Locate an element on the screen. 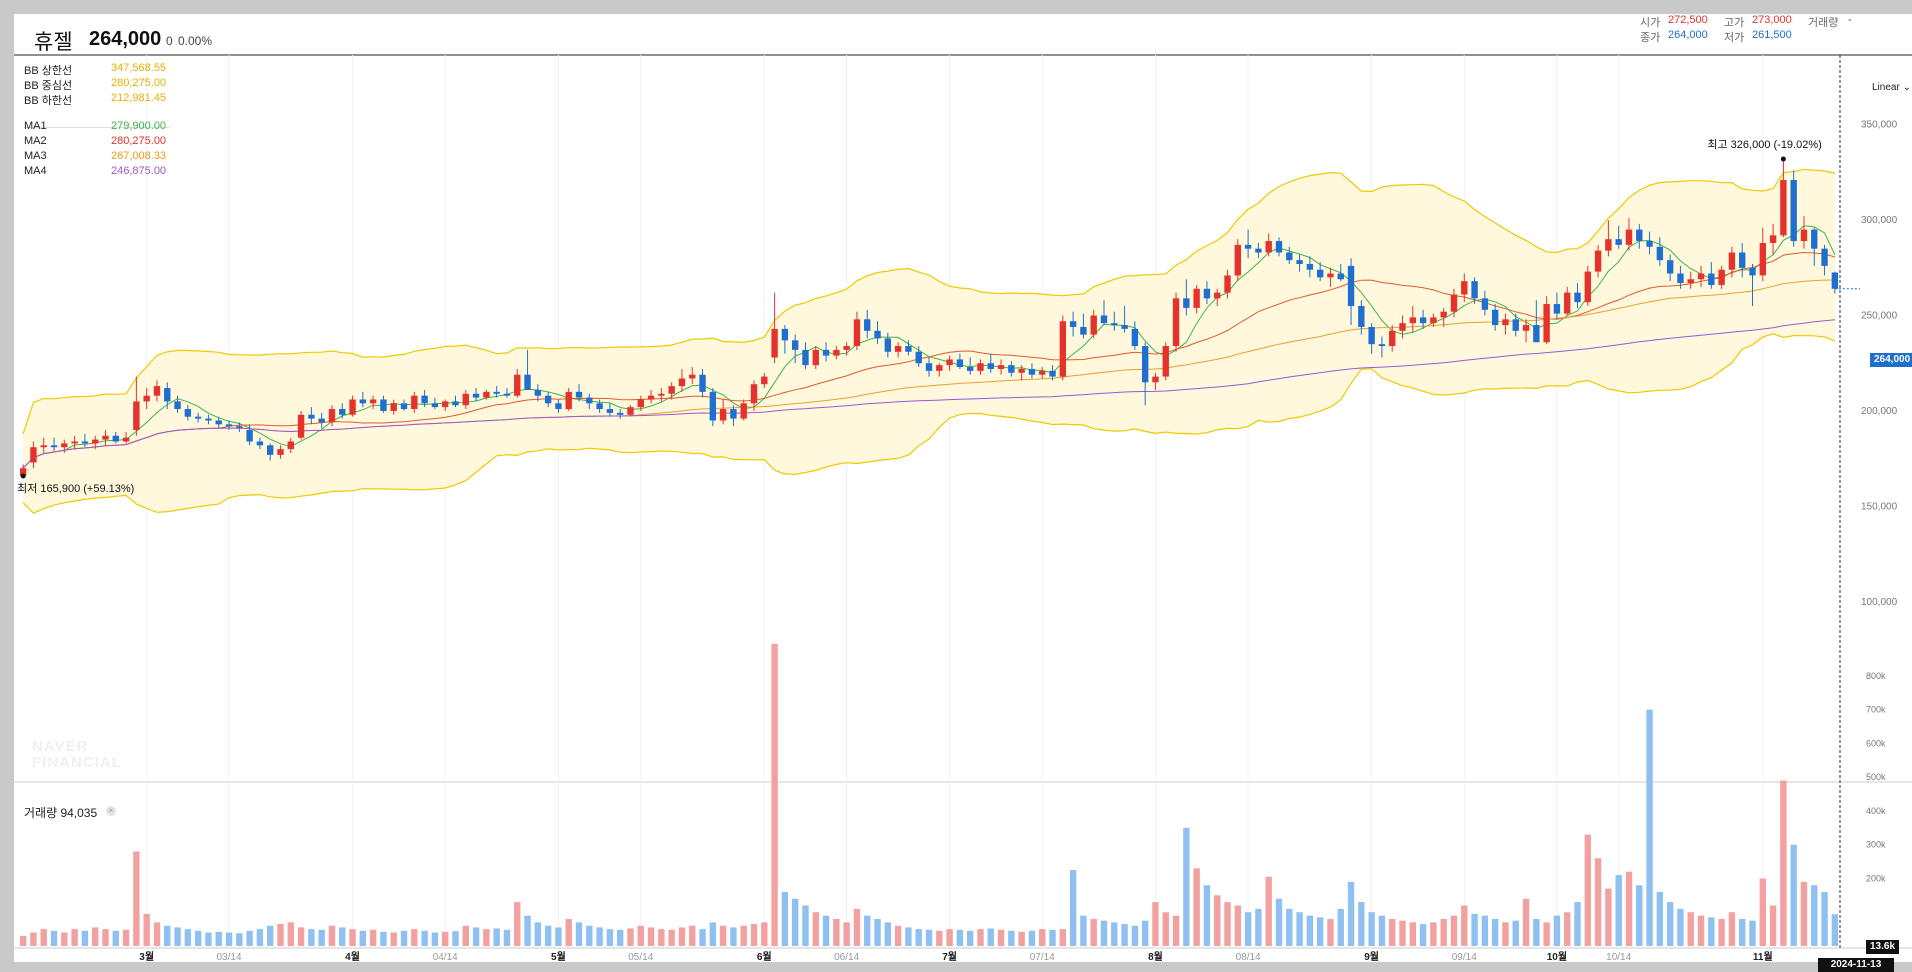 The width and height of the screenshot is (1912, 972). scale-select: Linear ⌄ is located at coordinates (1891, 87).